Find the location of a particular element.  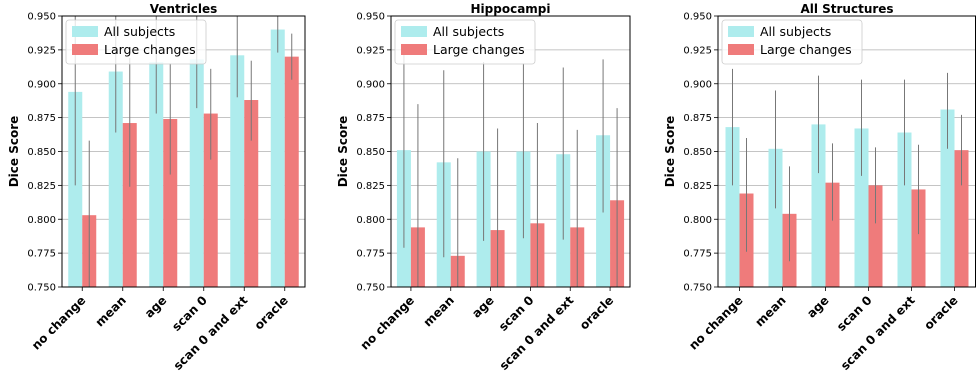

chart-title: Ventricles is located at coordinates (184, 9).